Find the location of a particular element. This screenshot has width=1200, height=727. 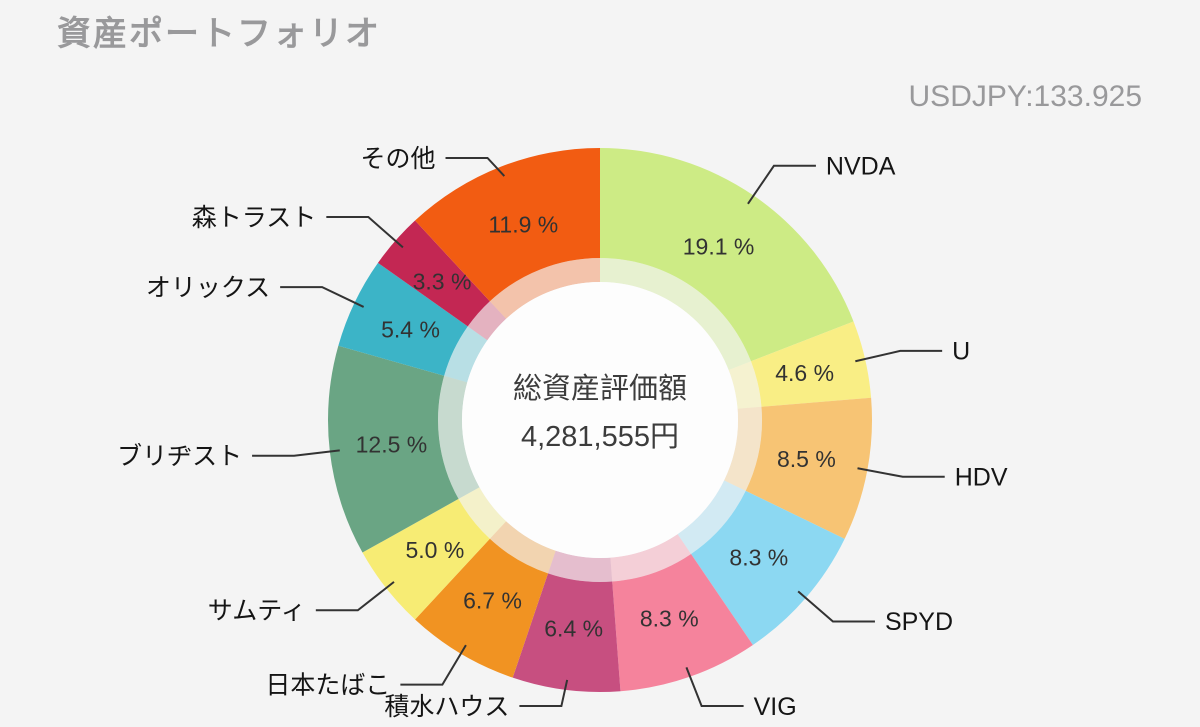

exchange-rate-label: USDJPY:133.925 is located at coordinates (1025, 96).